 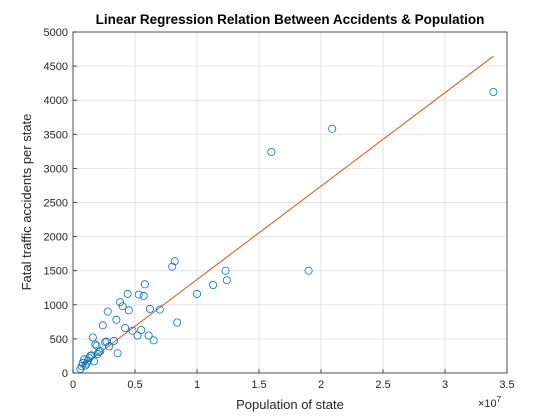 What do you see at coordinates (382, 385) in the screenshot?
I see `x-tick-label: 2.5` at bounding box center [382, 385].